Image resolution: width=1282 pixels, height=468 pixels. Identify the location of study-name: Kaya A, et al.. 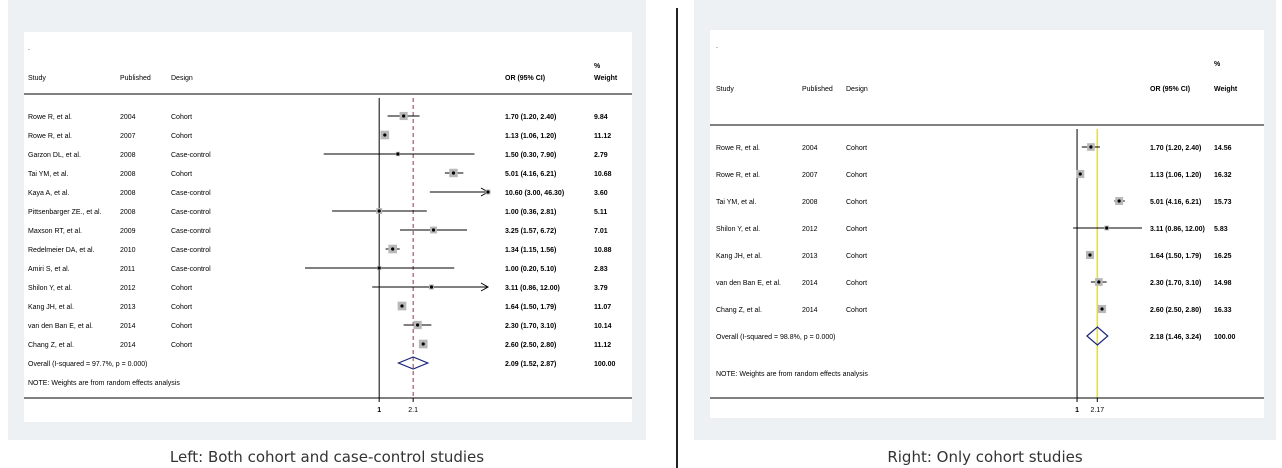
(48, 193).